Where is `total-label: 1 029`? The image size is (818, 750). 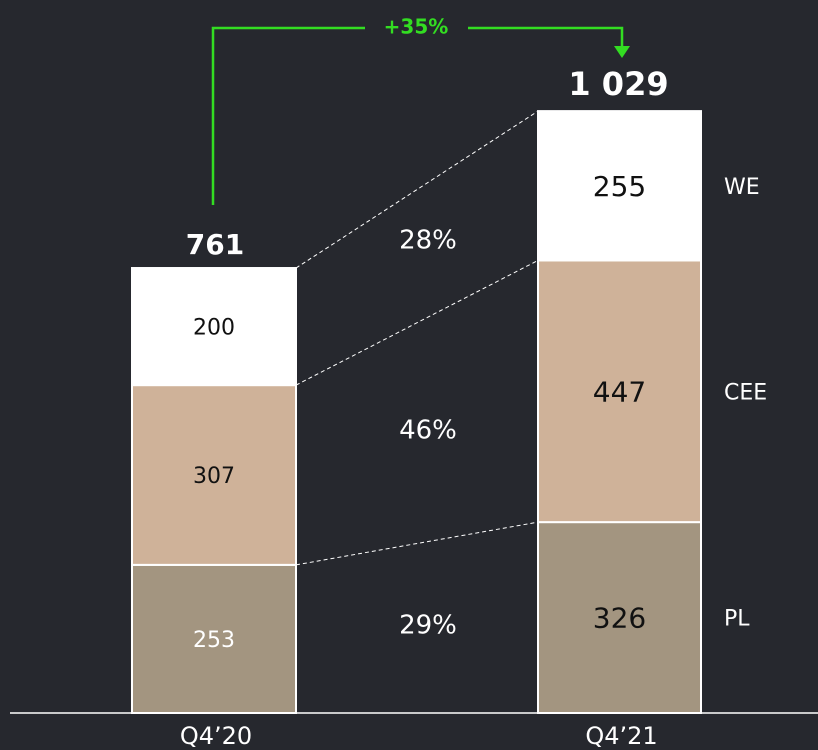
total-label: 1 029 is located at coordinates (618, 84).